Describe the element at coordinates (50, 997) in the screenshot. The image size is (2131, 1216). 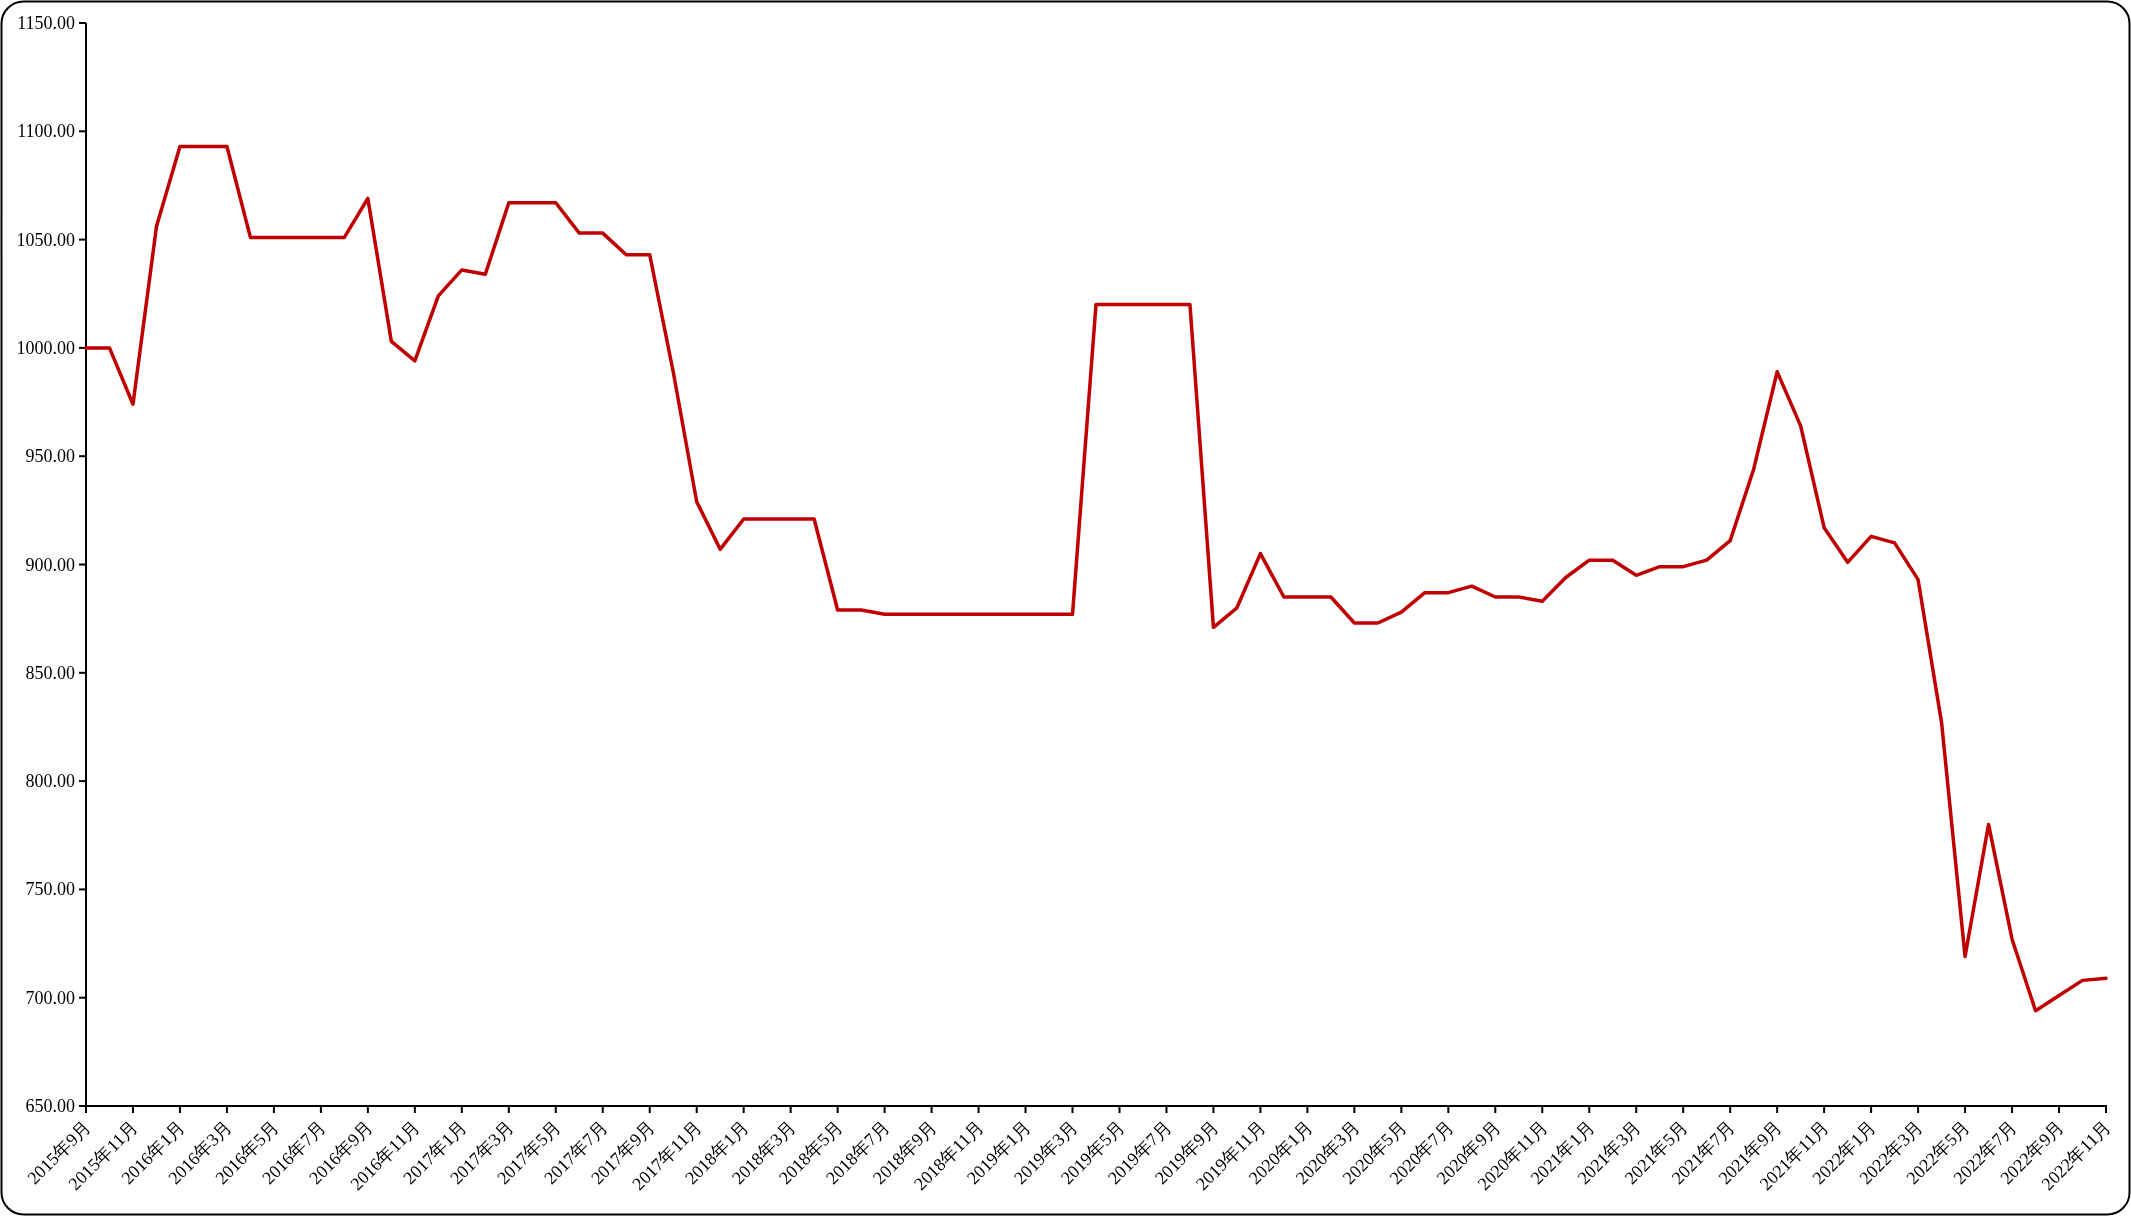
I see `y-tick-label: 700.00` at that location.